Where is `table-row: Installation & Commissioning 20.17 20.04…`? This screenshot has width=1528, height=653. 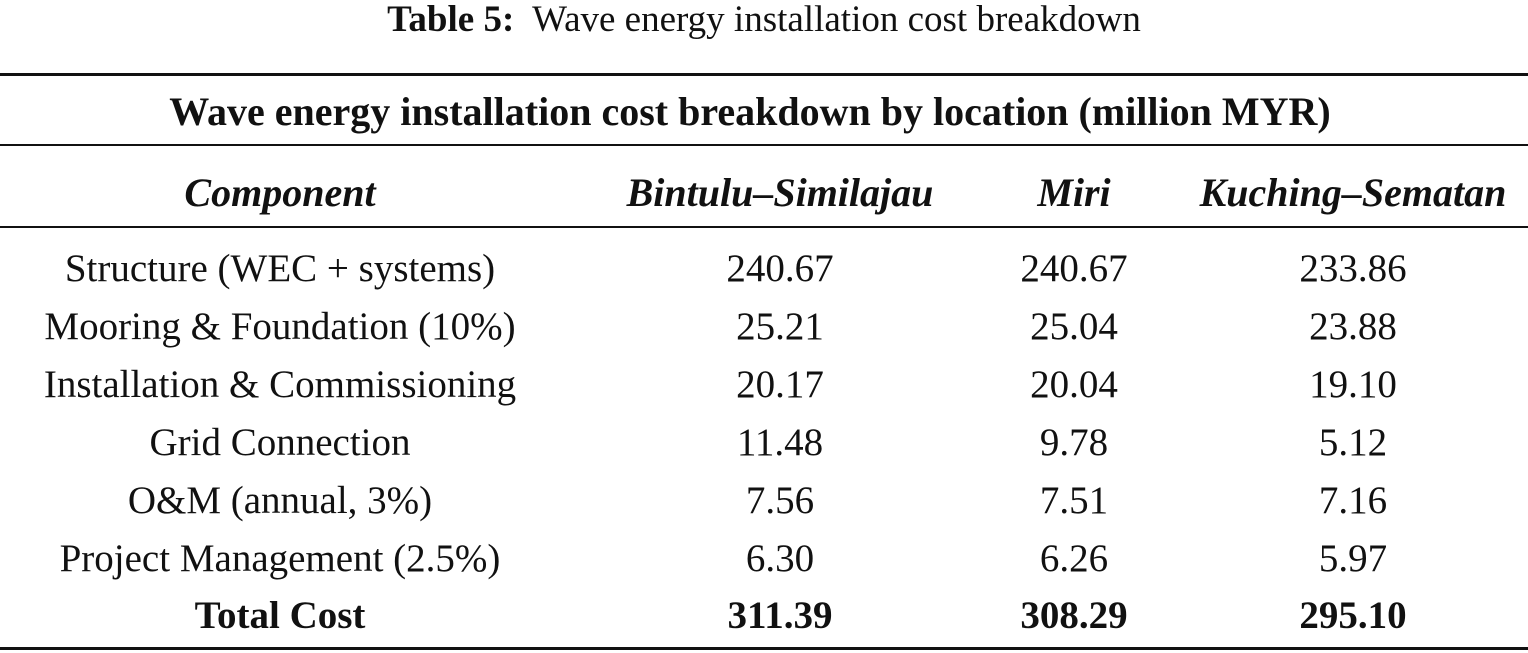
table-row: Installation & Commissioning 20.17 20.04… is located at coordinates (764, 385).